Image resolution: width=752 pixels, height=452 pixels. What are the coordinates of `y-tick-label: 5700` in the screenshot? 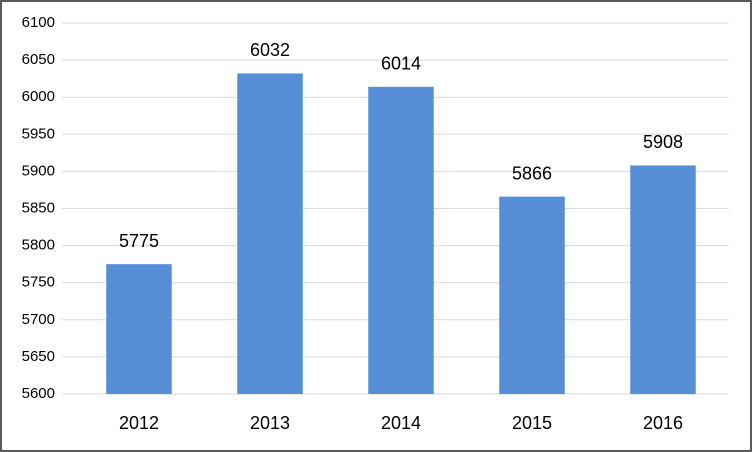 It's located at (38, 319).